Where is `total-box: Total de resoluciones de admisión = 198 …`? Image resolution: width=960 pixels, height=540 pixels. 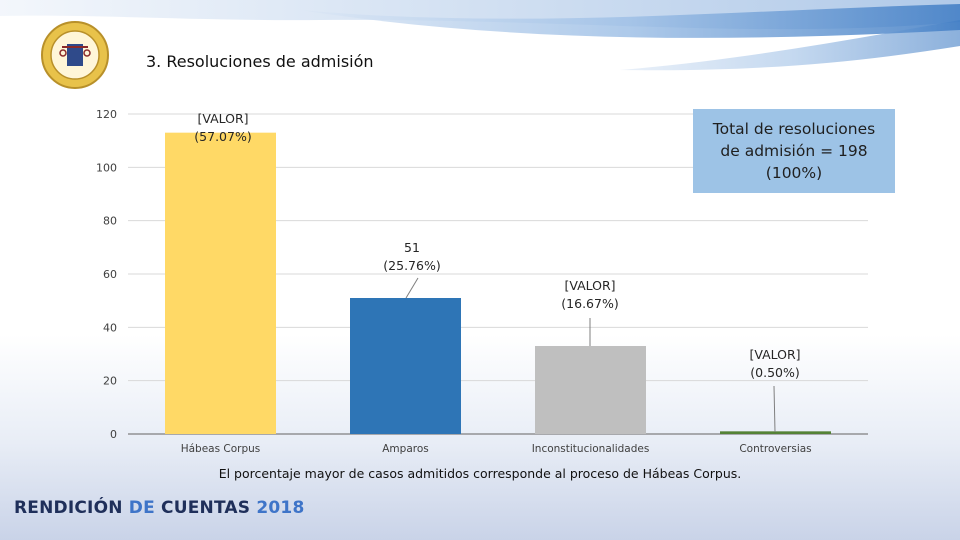 total-box: Total de resoluciones de admisión = 198 … is located at coordinates (794, 151).